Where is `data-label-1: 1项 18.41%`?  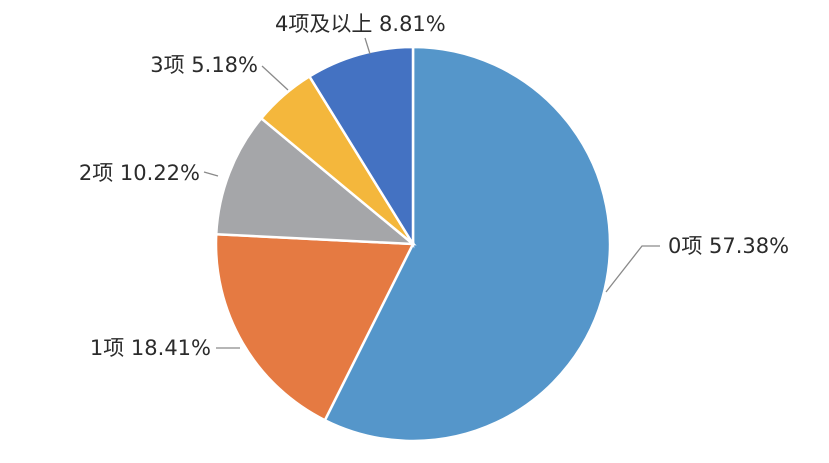
data-label-1: 1项 18.41% is located at coordinates (150, 348).